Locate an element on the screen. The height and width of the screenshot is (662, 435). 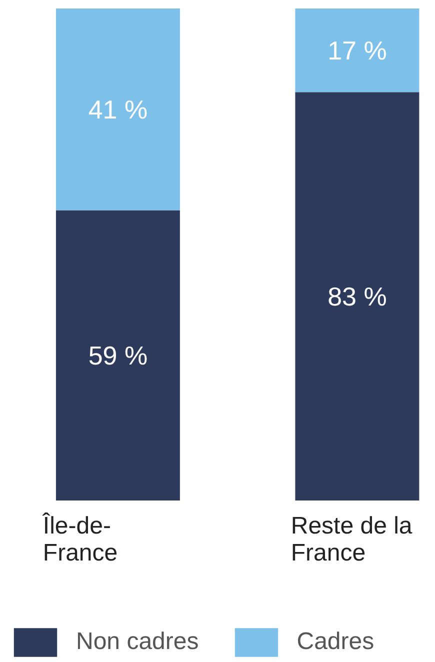
x-tick-label: Île-de-France is located at coordinates (80, 539).